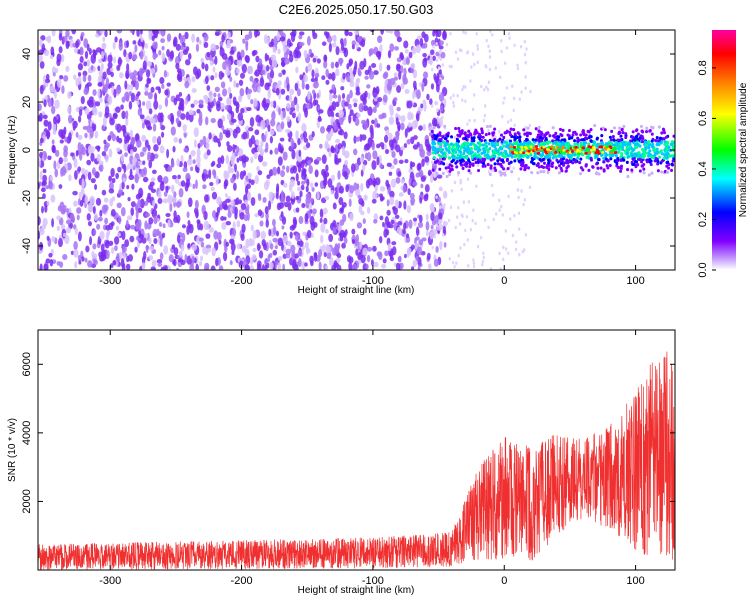 The height and width of the screenshot is (600, 750). Describe the element at coordinates (706, 169) in the screenshot. I see `colorbar-axis: 0.00.20.40.60.8` at that location.